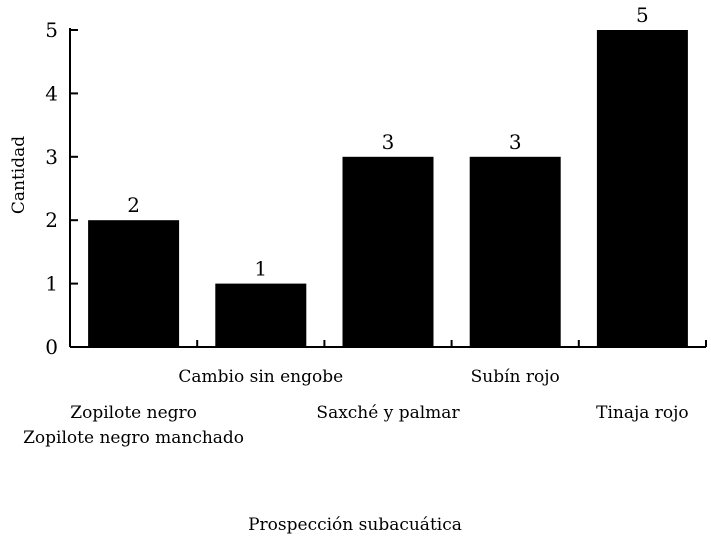  Describe the element at coordinates (51, 347) in the screenshot. I see `y-tick-label: 0` at that location.